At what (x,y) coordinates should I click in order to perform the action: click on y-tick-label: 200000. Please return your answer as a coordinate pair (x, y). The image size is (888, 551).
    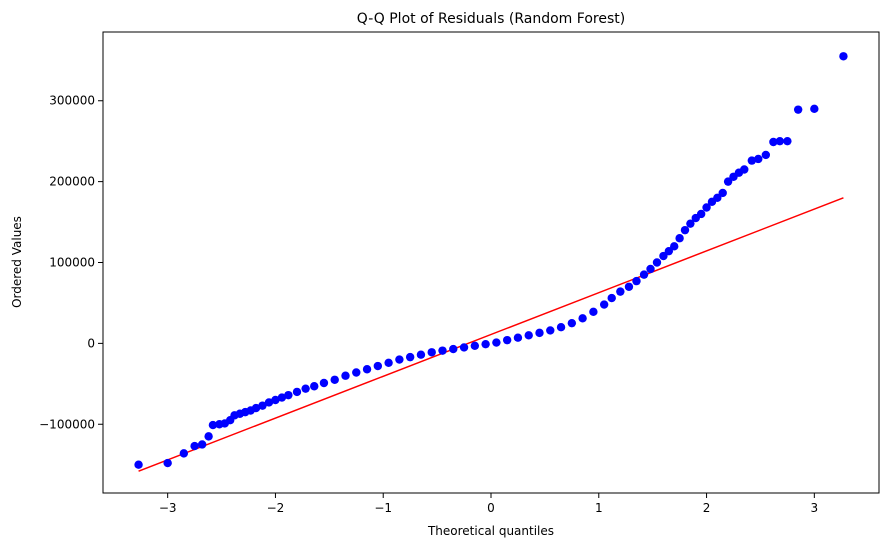
    Looking at the image, I should click on (72, 182).